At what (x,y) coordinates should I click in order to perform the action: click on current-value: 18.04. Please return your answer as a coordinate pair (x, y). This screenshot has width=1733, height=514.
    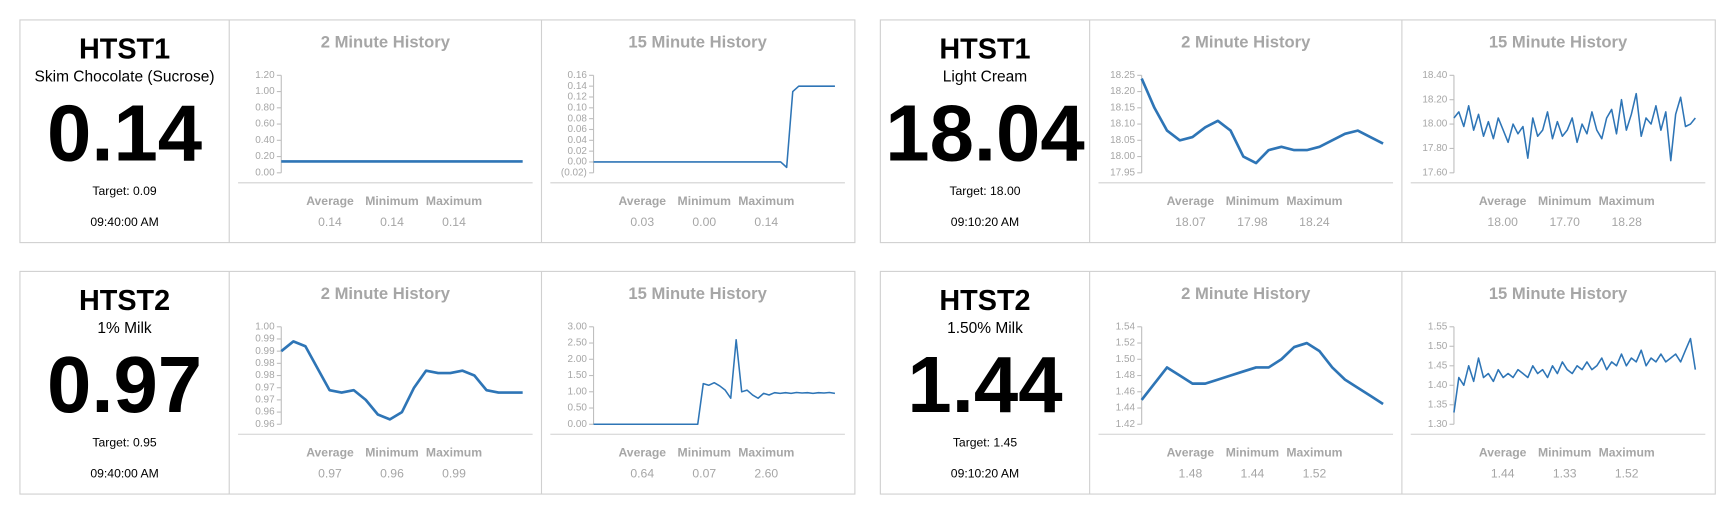
    Looking at the image, I should click on (984, 133).